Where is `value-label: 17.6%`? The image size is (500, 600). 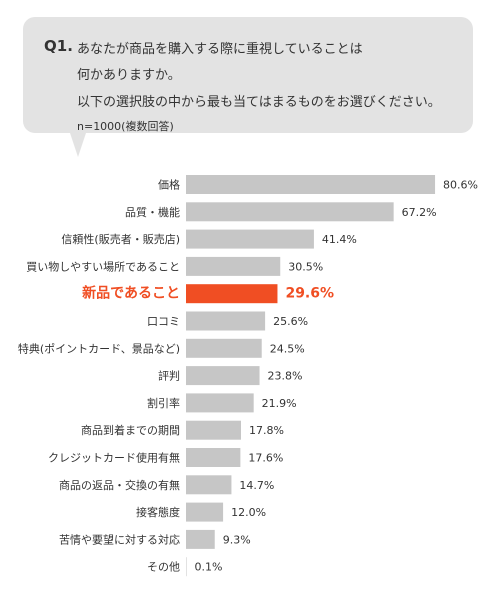 value-label: 17.6% is located at coordinates (265, 458).